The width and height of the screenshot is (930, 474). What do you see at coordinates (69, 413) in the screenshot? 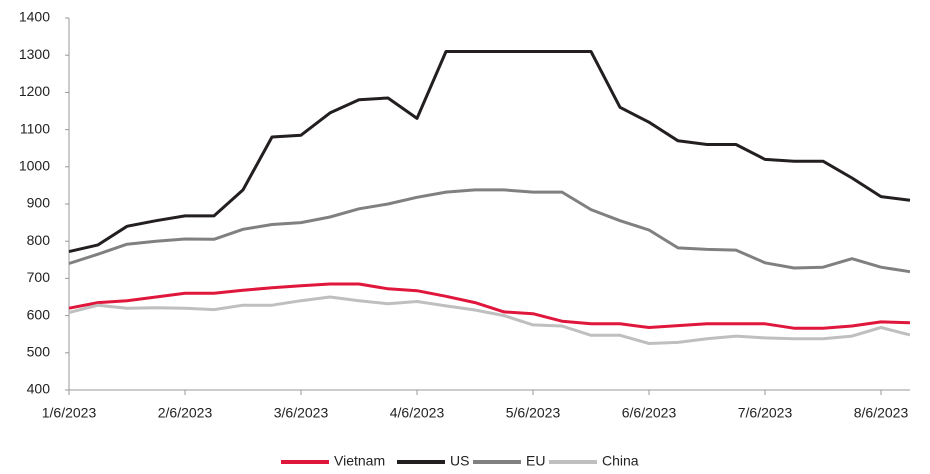
I see `x-tick-label: 1/6/2023` at bounding box center [69, 413].